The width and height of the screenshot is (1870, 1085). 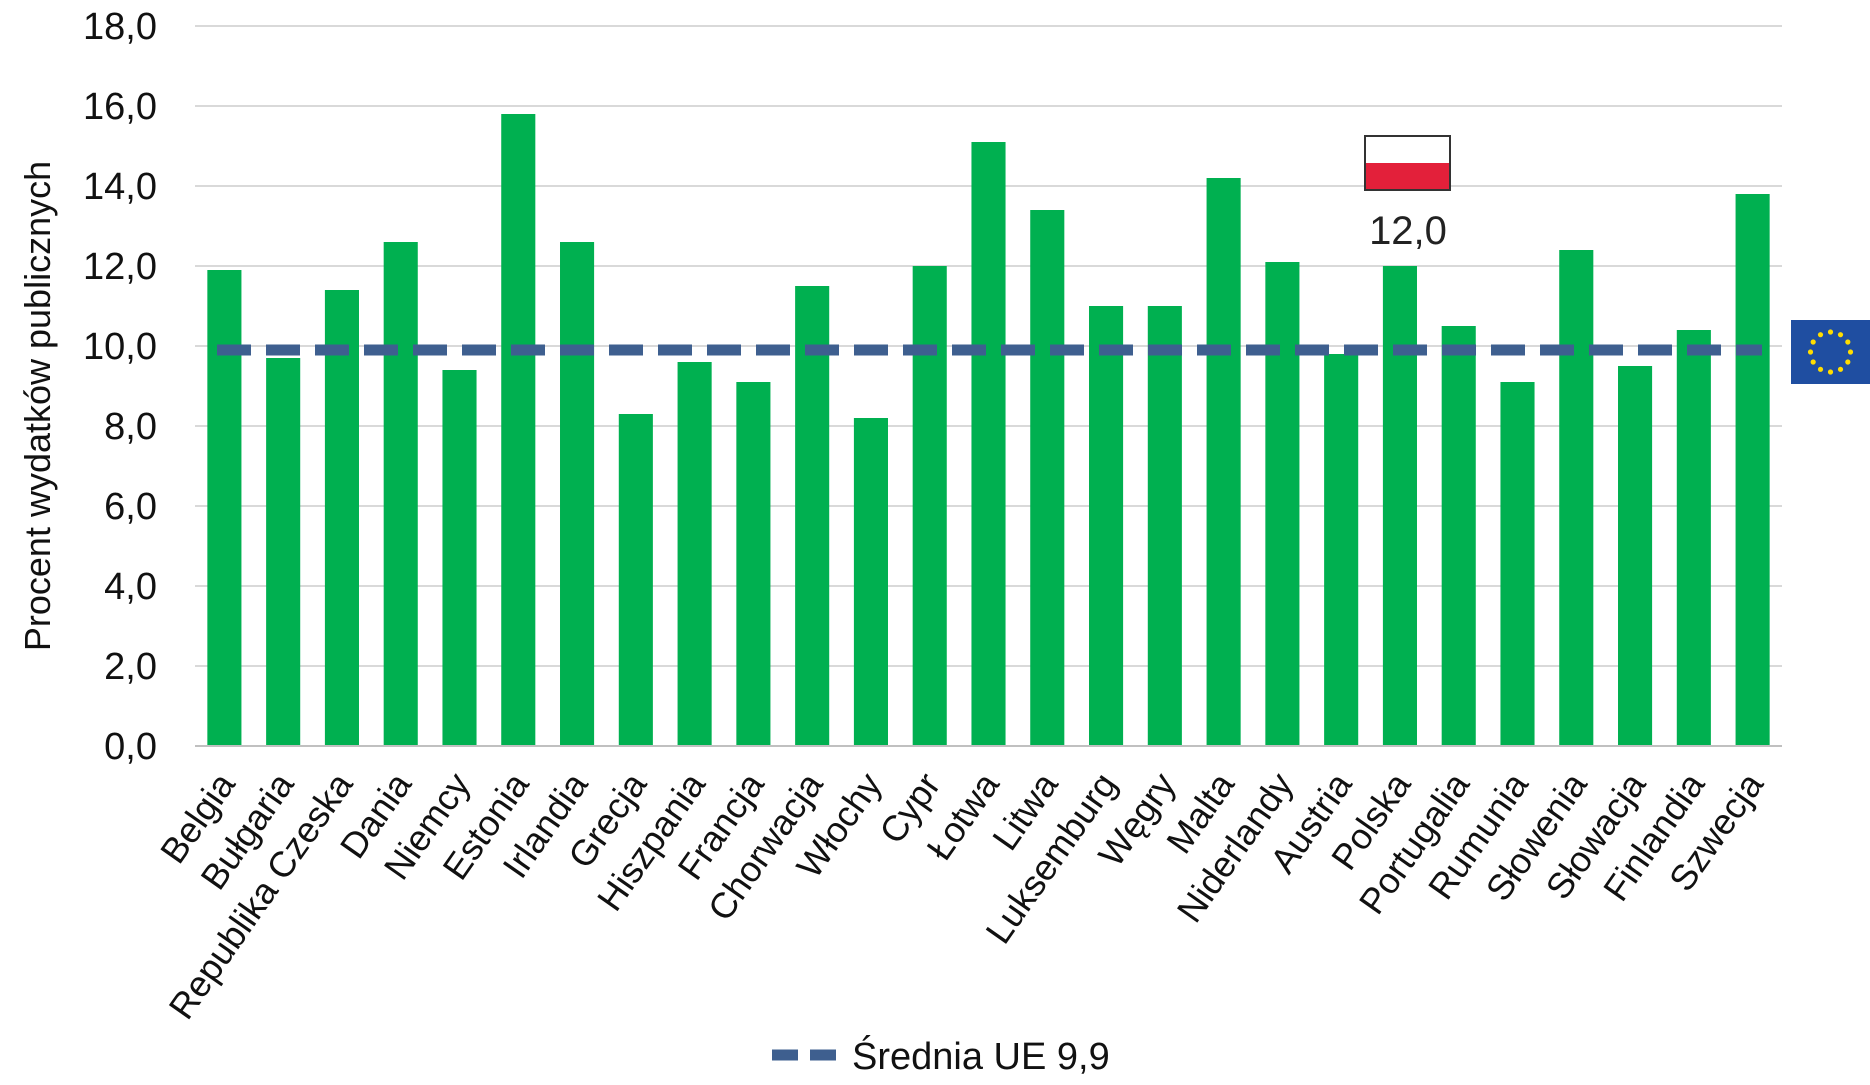 I want to click on y-tick-label: 0,0, so click(x=130, y=747).